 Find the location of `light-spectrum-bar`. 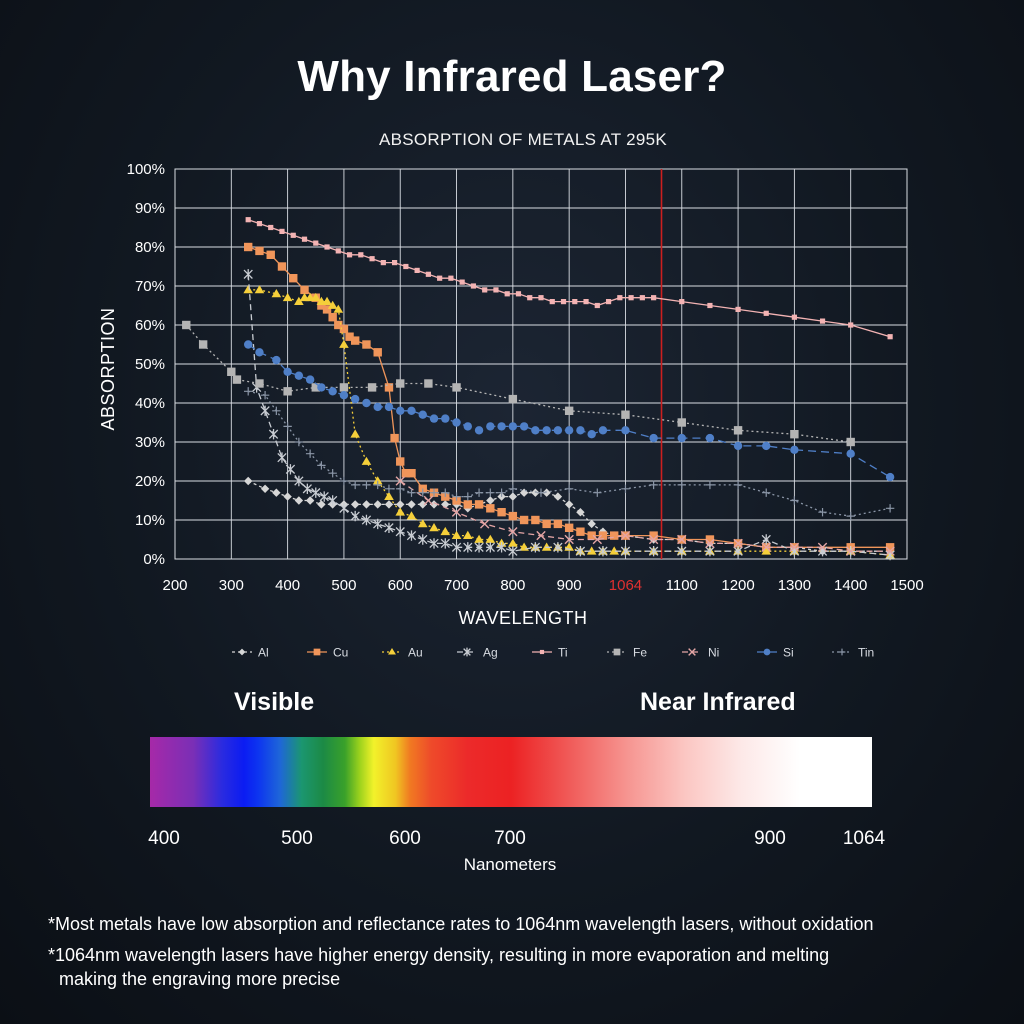

light-spectrum-bar is located at coordinates (511, 772).